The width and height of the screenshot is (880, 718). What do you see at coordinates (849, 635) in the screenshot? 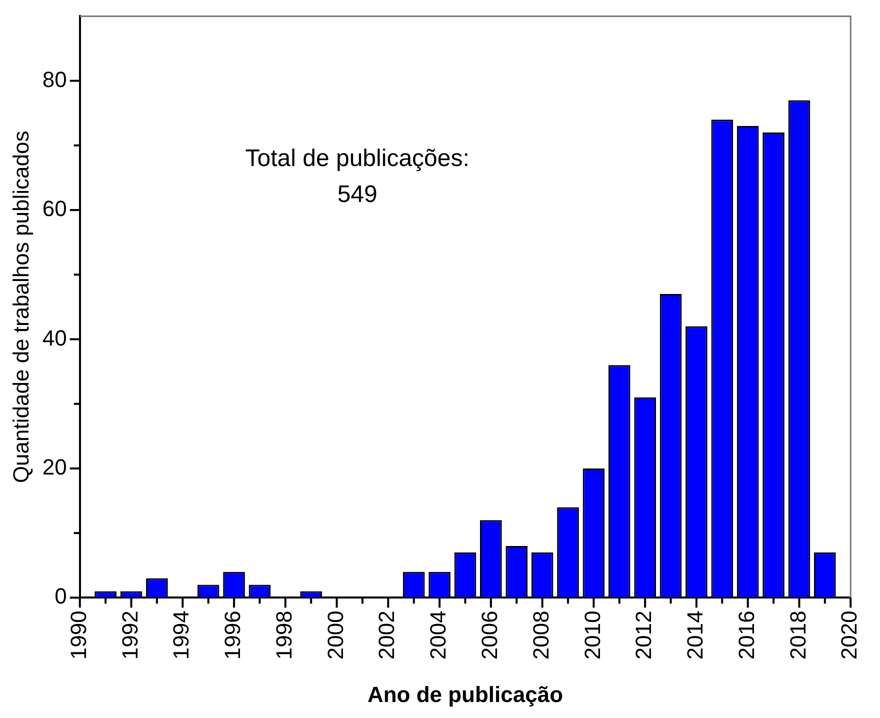
I see `x-tick-label: 2020` at bounding box center [849, 635].